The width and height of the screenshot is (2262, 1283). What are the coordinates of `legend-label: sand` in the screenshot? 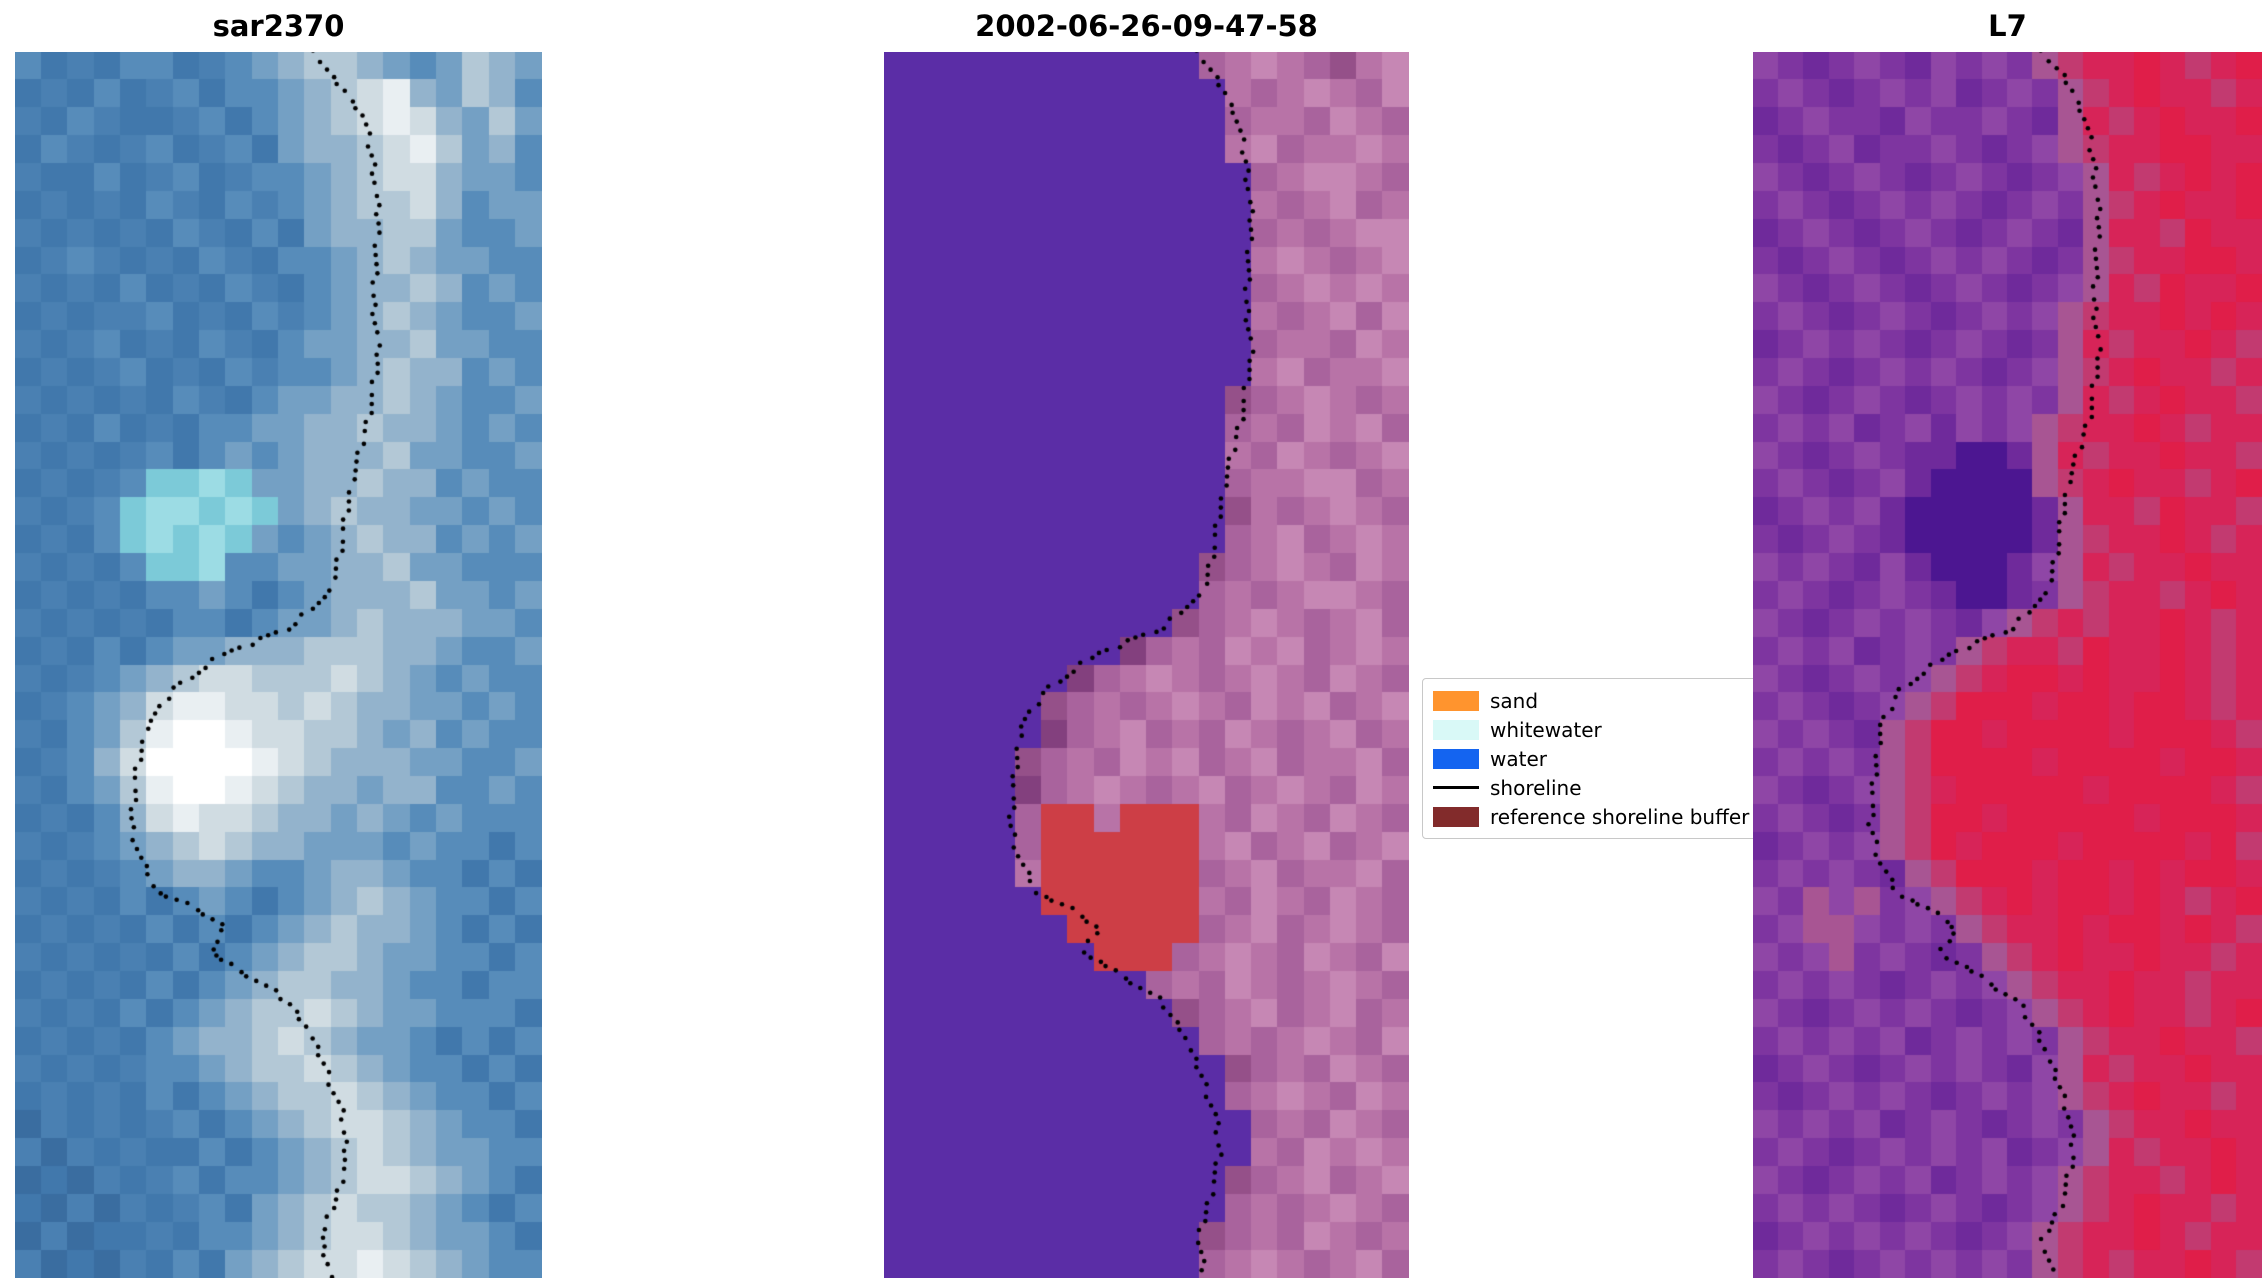 It's located at (1514, 700).